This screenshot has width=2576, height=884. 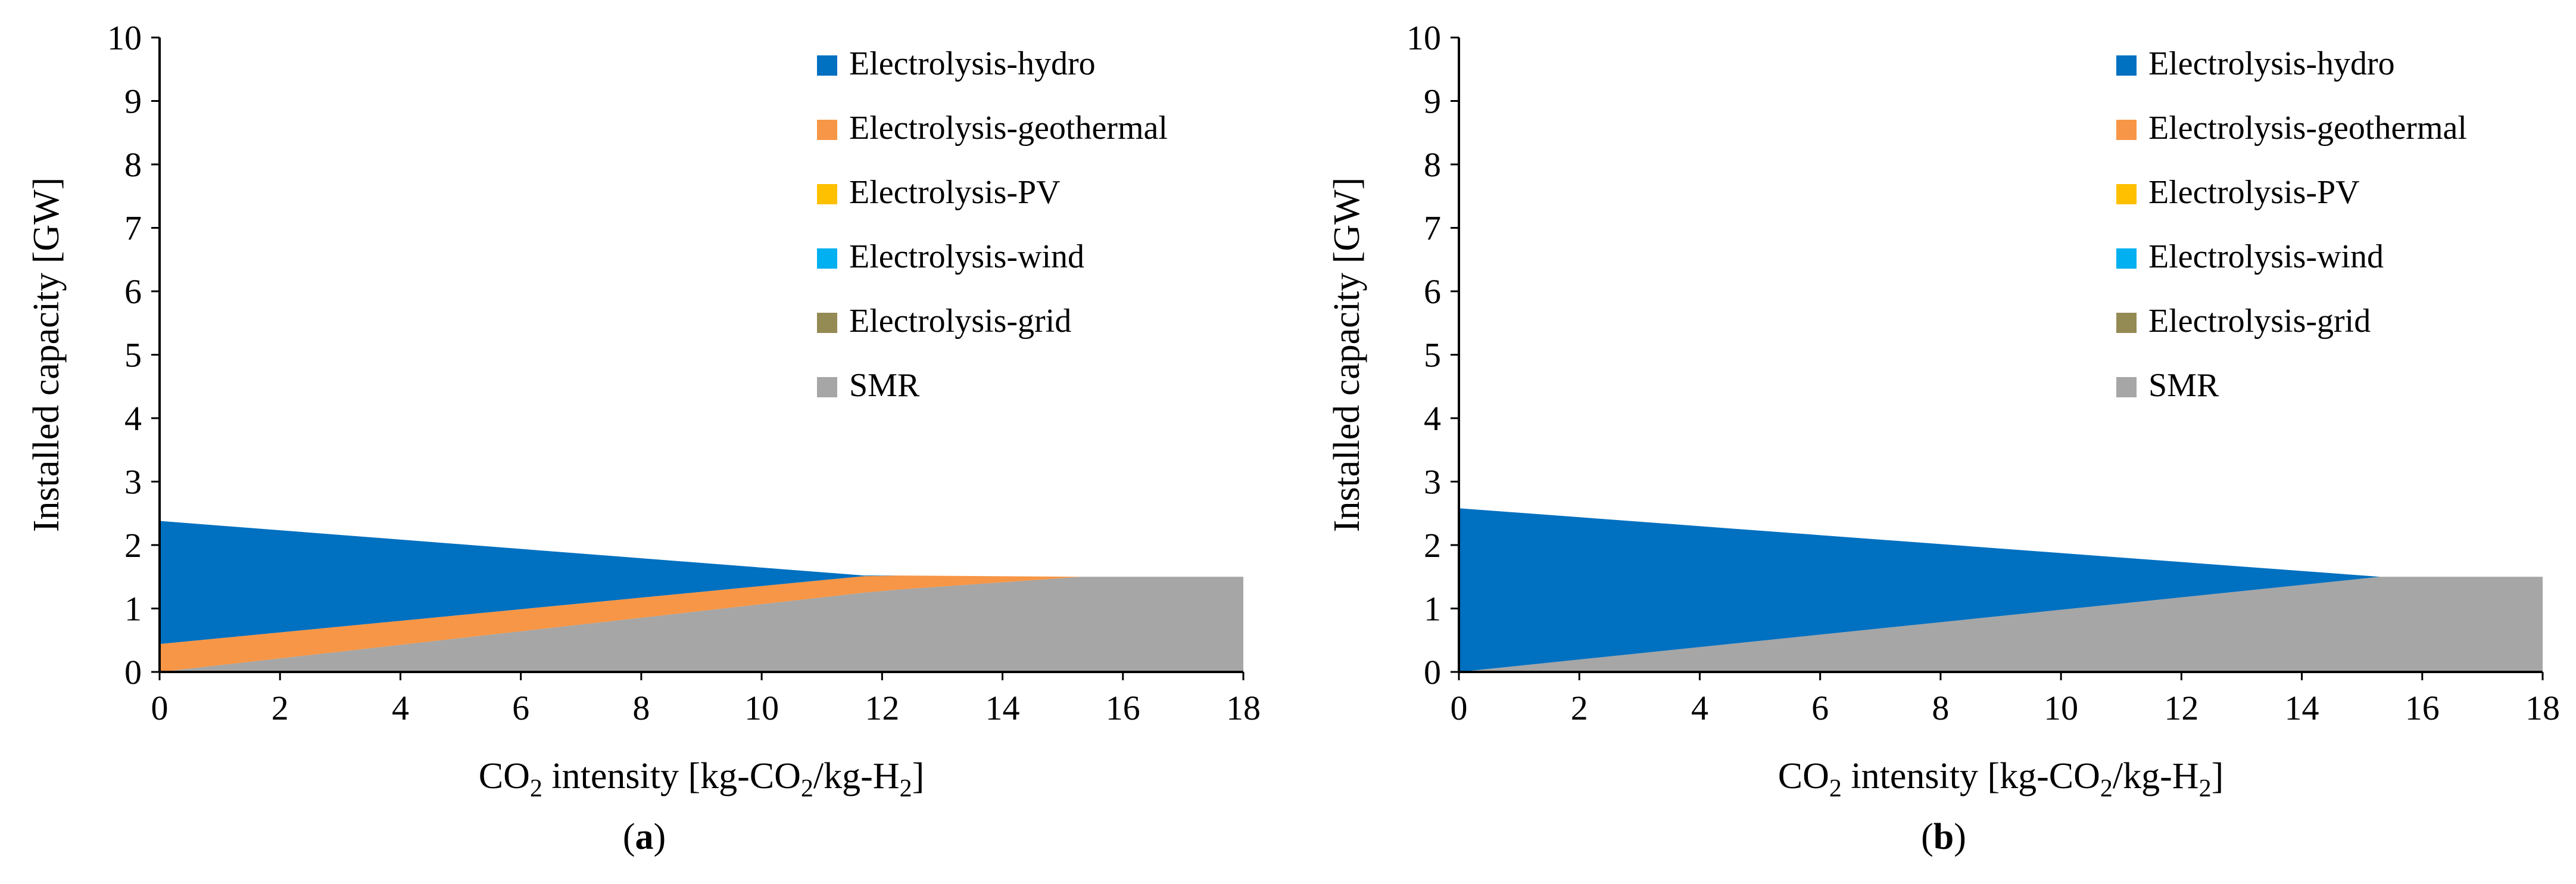 I want to click on panel-label: (a), so click(x=644, y=837).